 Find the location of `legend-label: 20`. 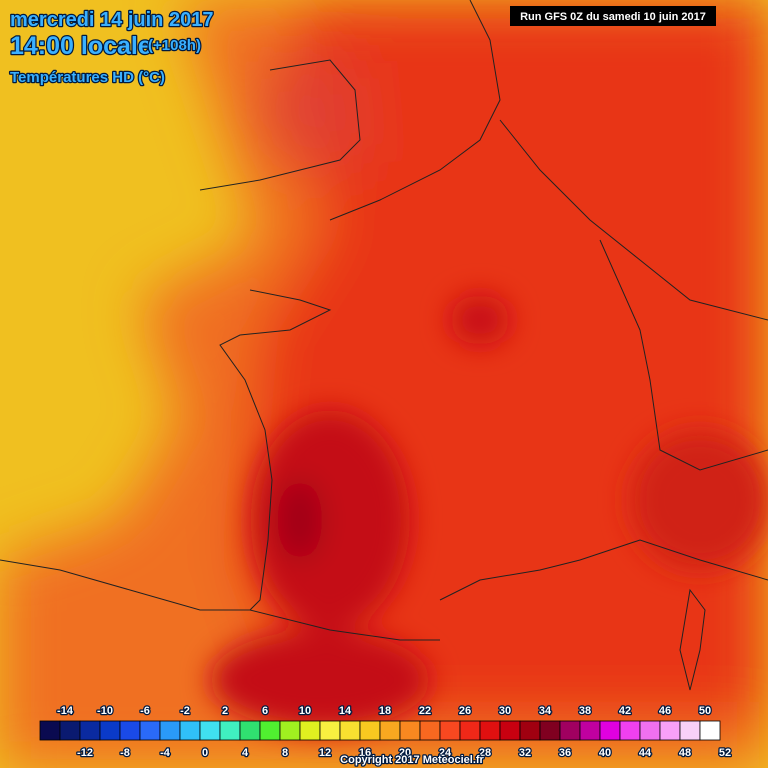

legend-label: 20 is located at coordinates (405, 753).